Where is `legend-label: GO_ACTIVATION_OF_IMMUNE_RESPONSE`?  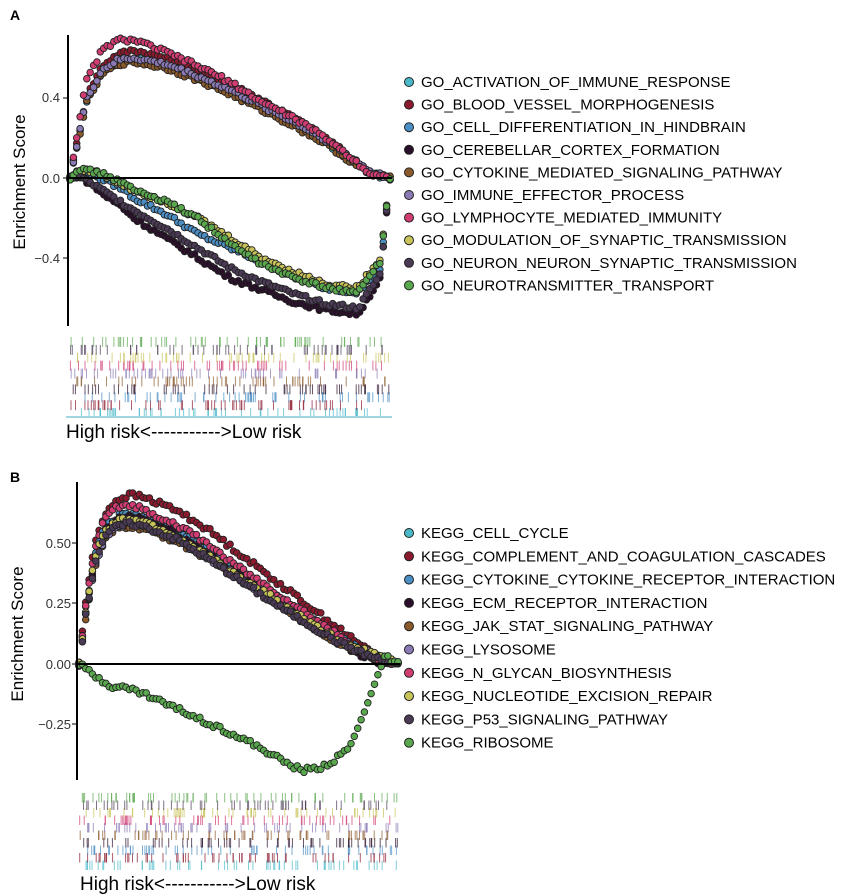 legend-label: GO_ACTIVATION_OF_IMMUNE_RESPONSE is located at coordinates (576, 82).